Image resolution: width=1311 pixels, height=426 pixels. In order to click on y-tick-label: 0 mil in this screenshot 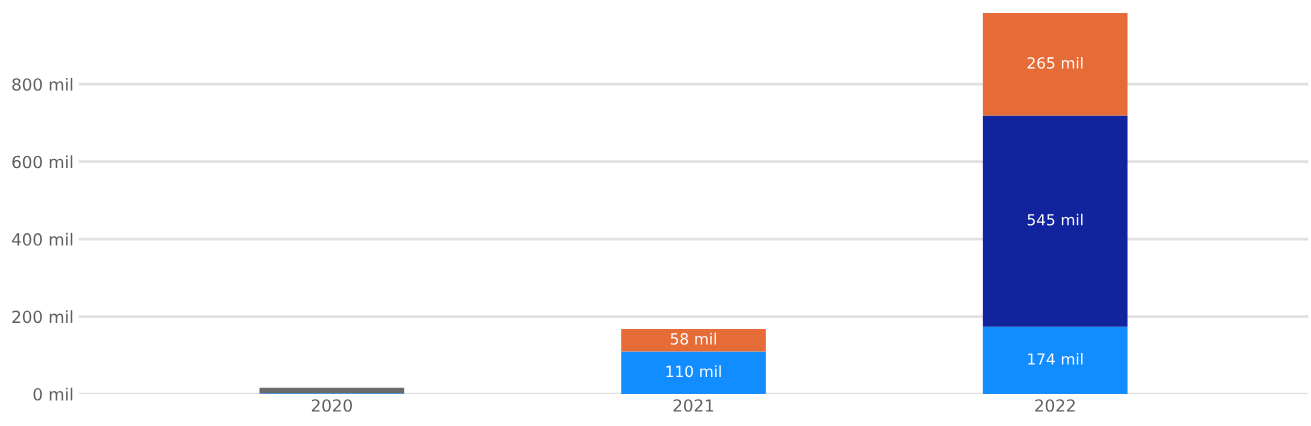, I will do `click(53, 394)`.